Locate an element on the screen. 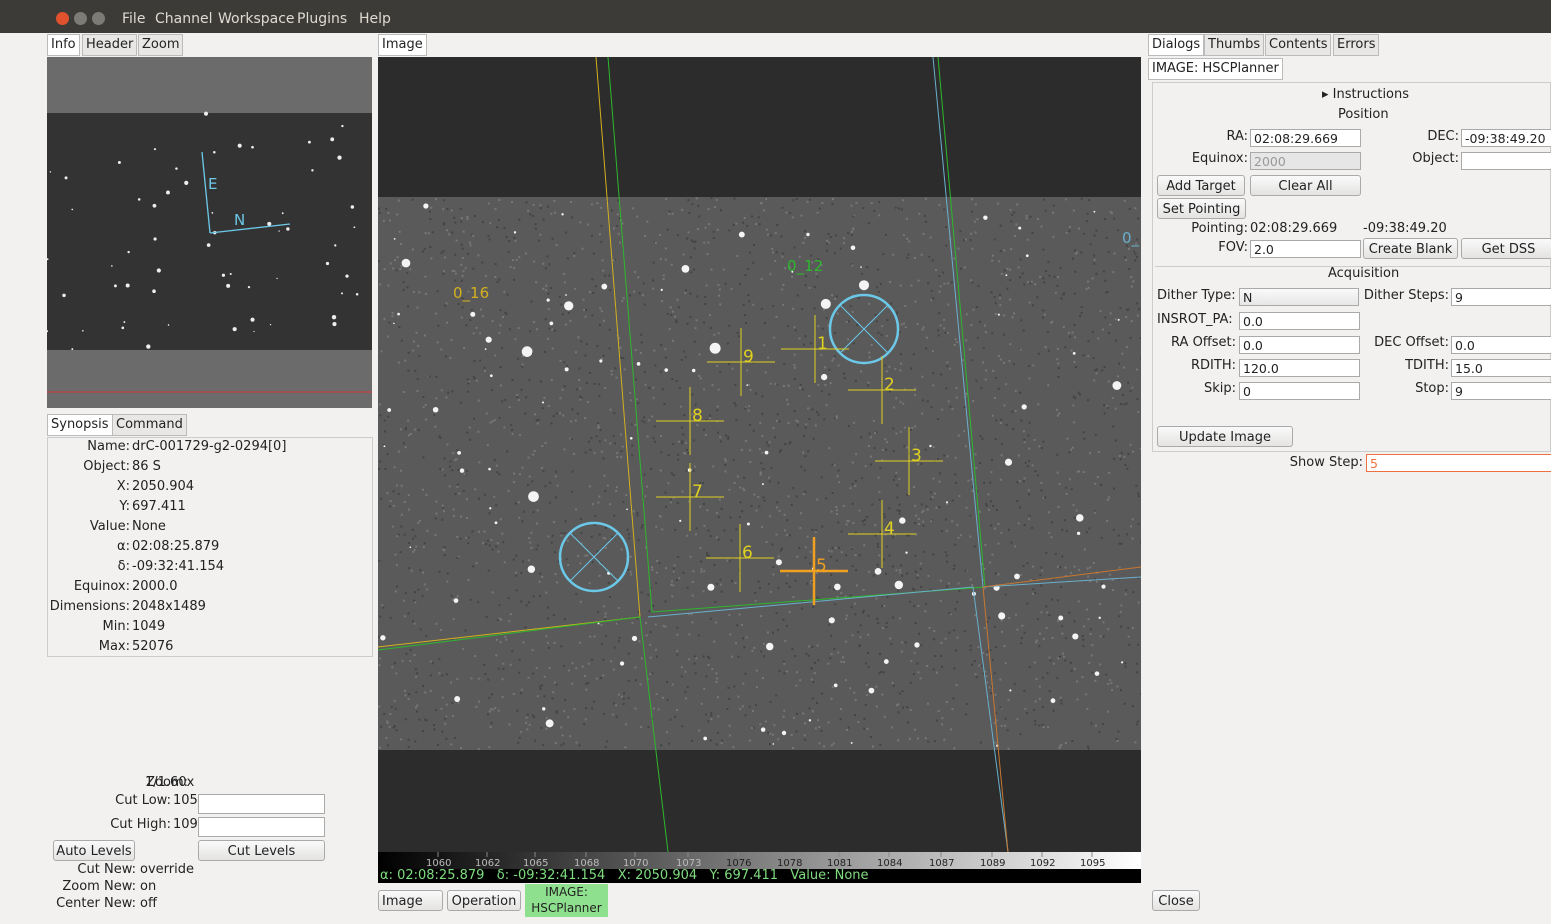  operation-button: Operation is located at coordinates (484, 900).